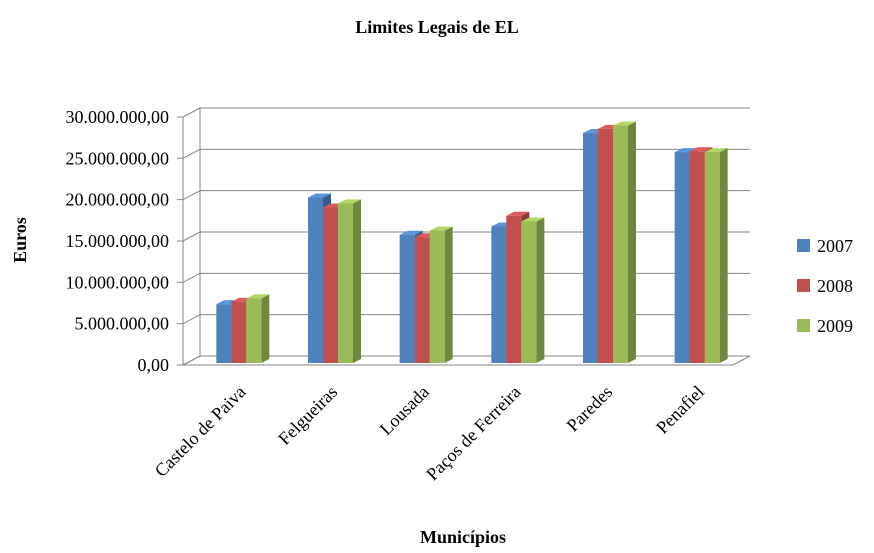 This screenshot has width=874, height=553. Describe the element at coordinates (200, 431) in the screenshot. I see `x-tick-label: Castelo de Paiva` at that location.